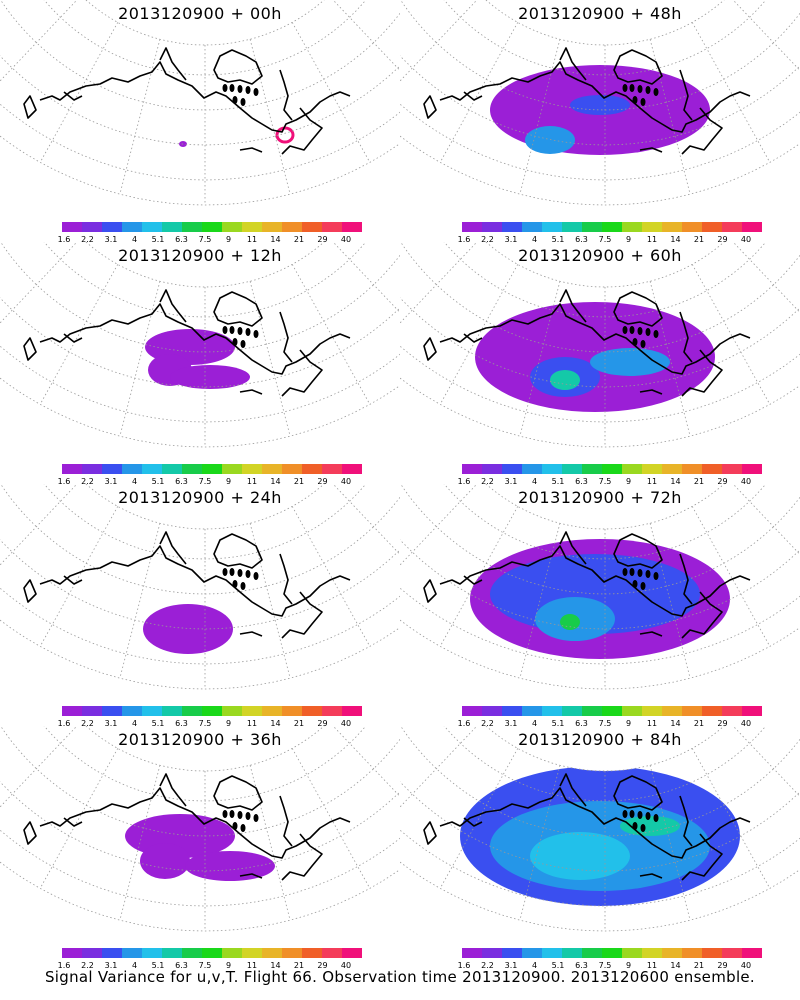 This screenshot has width=800, height=1000. Describe the element at coordinates (600, 739) in the screenshot. I see `panel-title: 2013120900 + 84h` at that location.